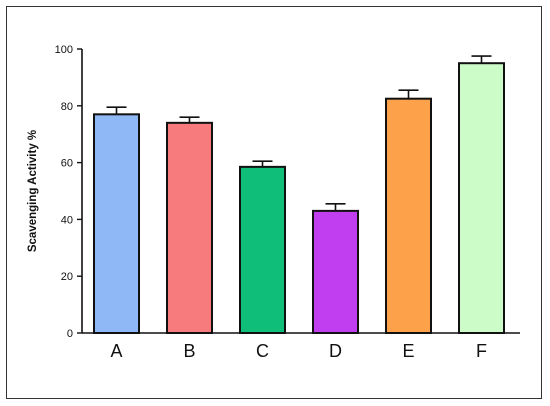 The image size is (550, 406). I want to click on bar-c, so click(262, 249).